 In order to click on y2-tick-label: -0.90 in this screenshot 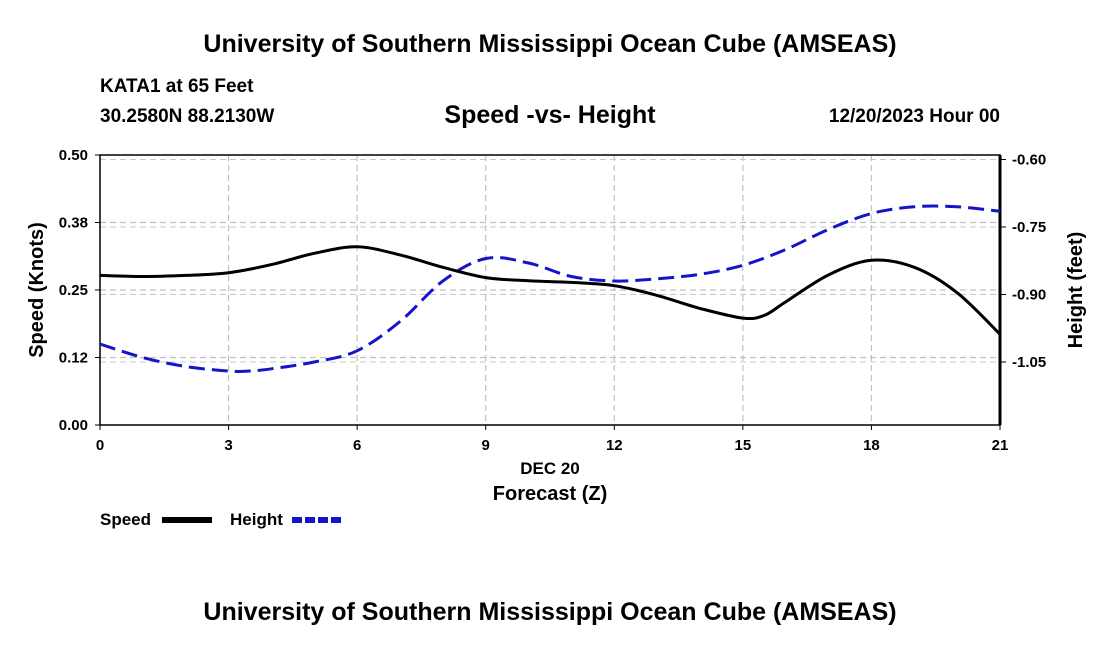, I will do `click(1029, 295)`.